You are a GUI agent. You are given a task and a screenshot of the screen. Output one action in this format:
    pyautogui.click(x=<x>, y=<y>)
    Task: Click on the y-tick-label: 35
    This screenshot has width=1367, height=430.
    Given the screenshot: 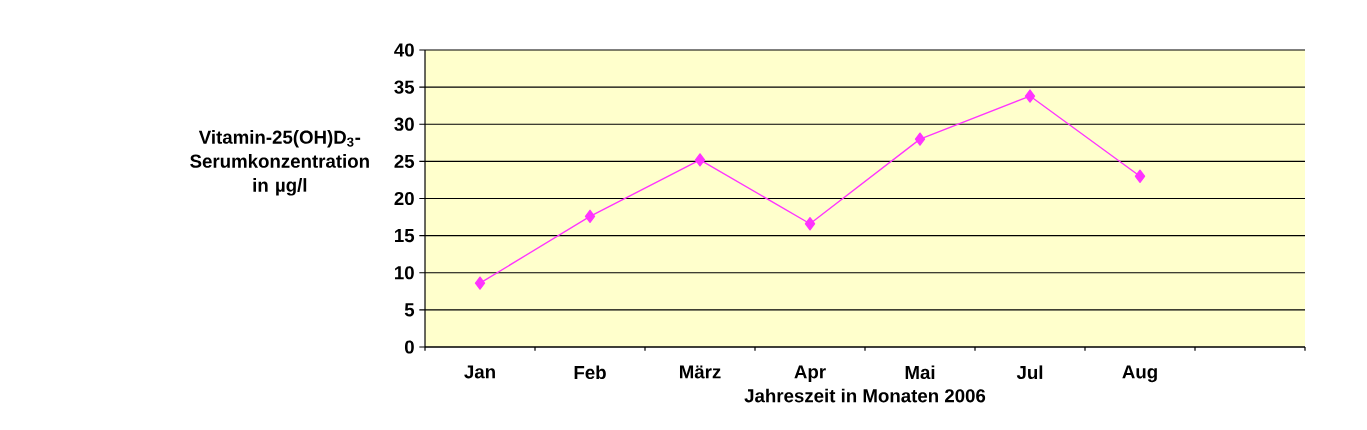 What is the action you would take?
    pyautogui.click(x=404, y=87)
    